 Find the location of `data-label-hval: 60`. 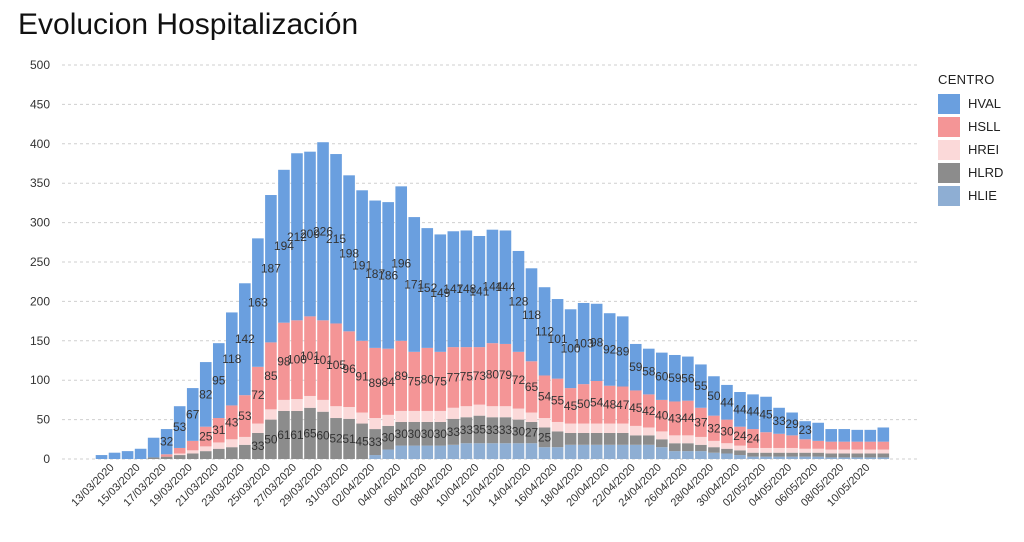

data-label-hval: 60 is located at coordinates (662, 376).